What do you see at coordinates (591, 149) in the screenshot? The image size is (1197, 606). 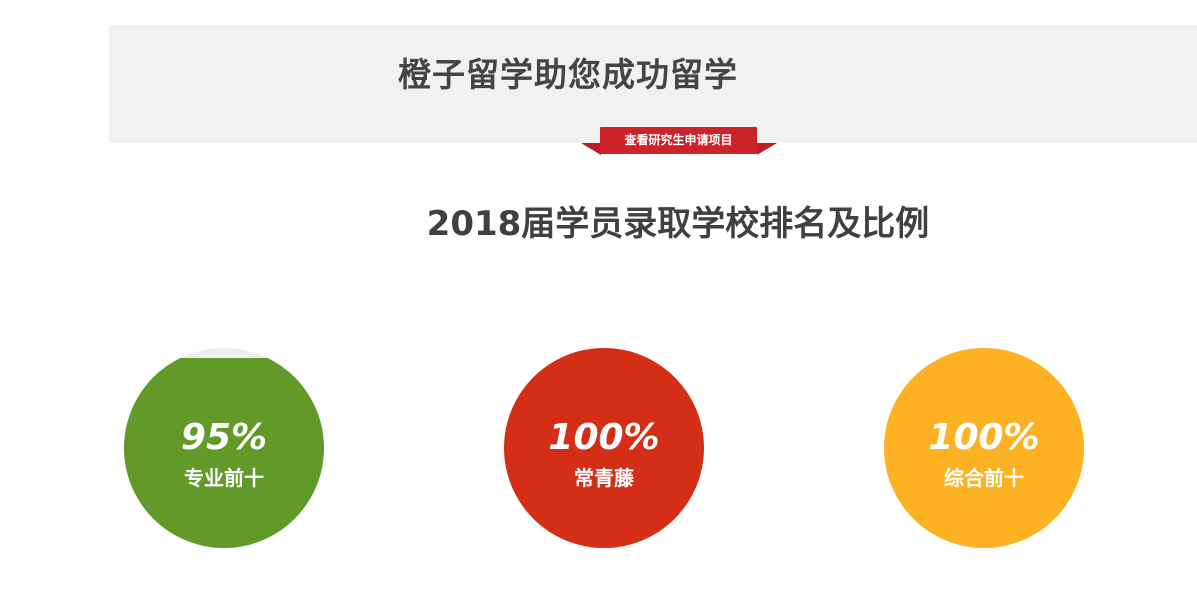 I see `ribbon-left-tail` at bounding box center [591, 149].